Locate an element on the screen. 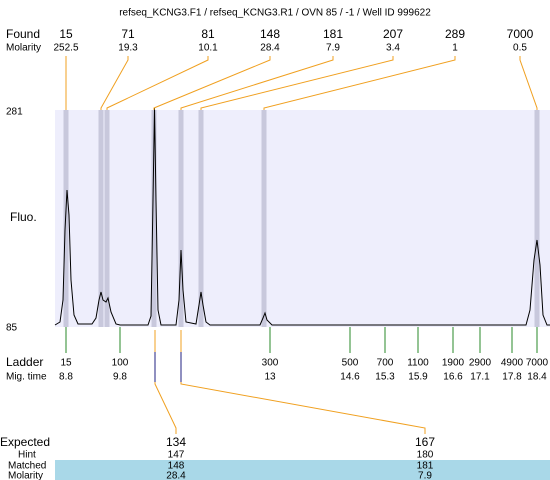 The width and height of the screenshot is (550, 480). found-molarity: 19.3 is located at coordinates (128, 48).